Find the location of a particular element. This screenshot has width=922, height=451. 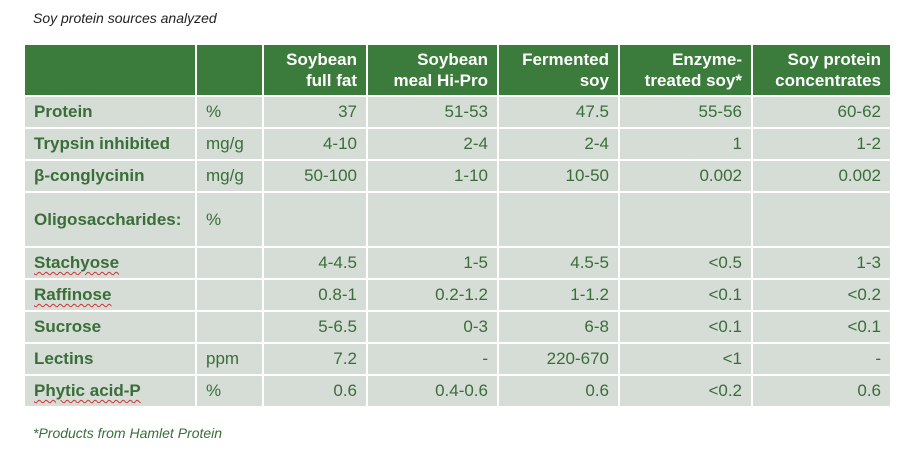

table-row: Raffinose 0.8-1 0.2-1.2 1-1.2 <0.1 <0.2 is located at coordinates (457, 295).